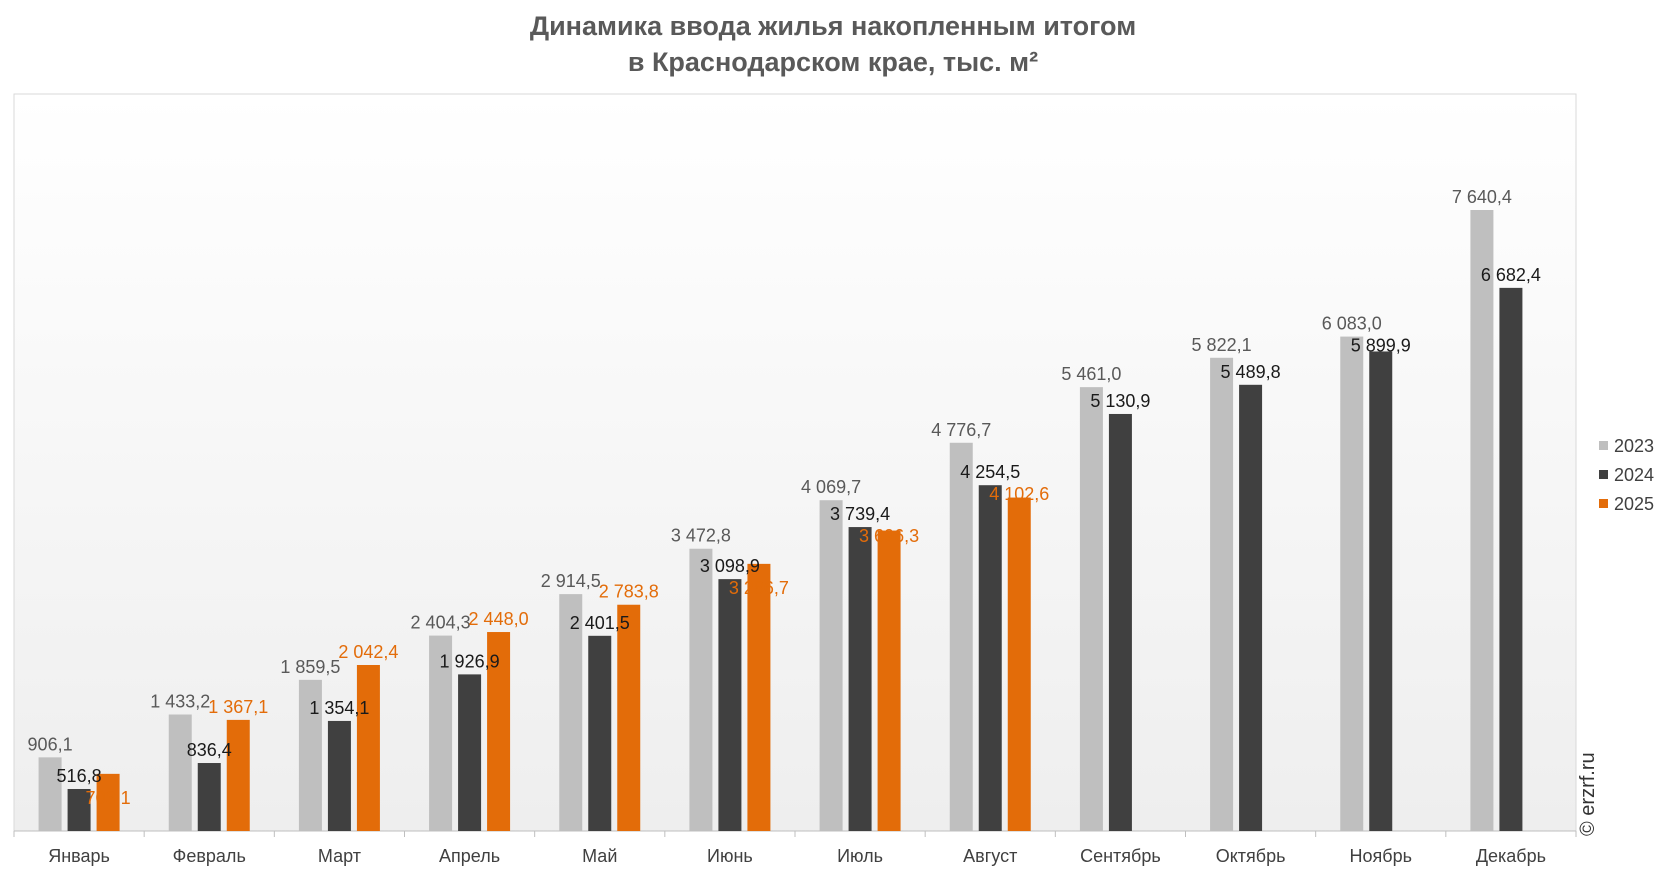  What do you see at coordinates (1091, 374) in the screenshot?
I see `data-label-2023-9: 5 461,0` at bounding box center [1091, 374].